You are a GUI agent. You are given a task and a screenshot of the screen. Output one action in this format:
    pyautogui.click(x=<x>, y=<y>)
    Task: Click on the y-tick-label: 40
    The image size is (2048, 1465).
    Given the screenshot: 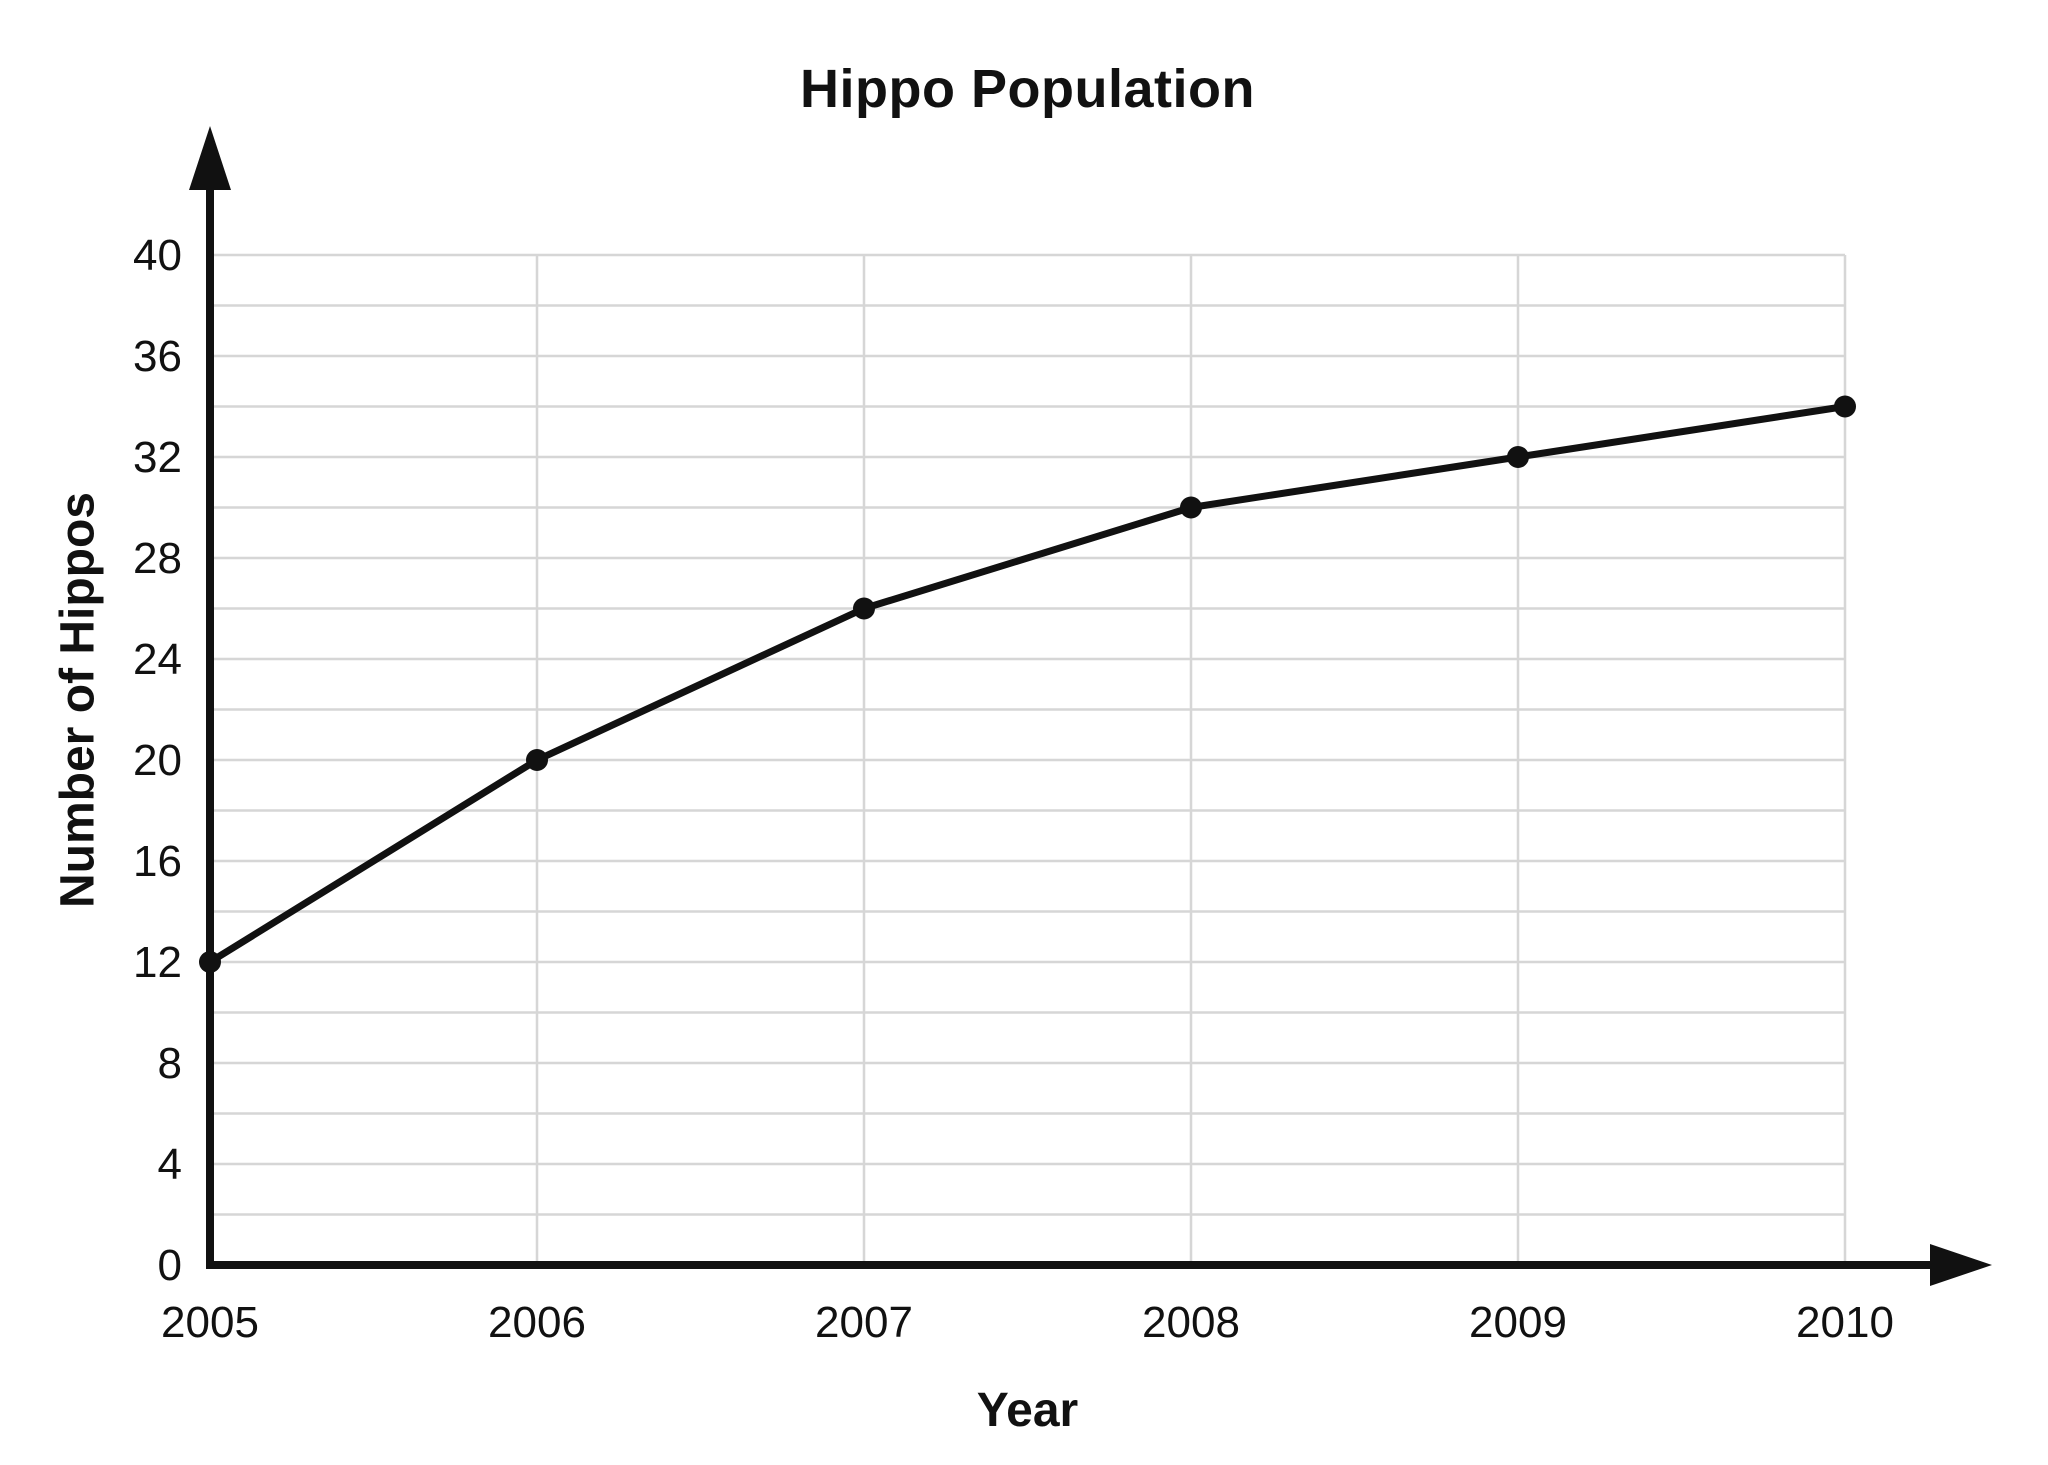 What is the action you would take?
    pyautogui.click(x=157, y=255)
    